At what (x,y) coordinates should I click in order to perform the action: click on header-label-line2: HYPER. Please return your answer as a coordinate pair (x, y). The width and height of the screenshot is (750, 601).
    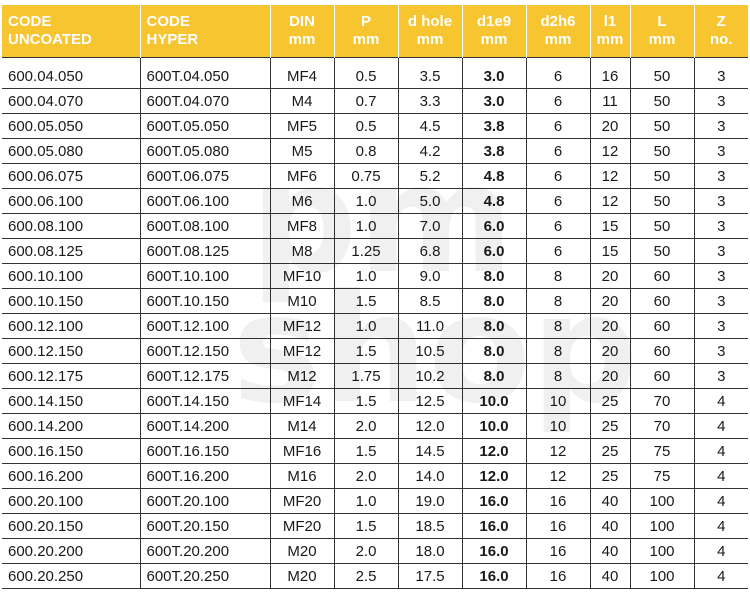
    Looking at the image, I should click on (172, 39).